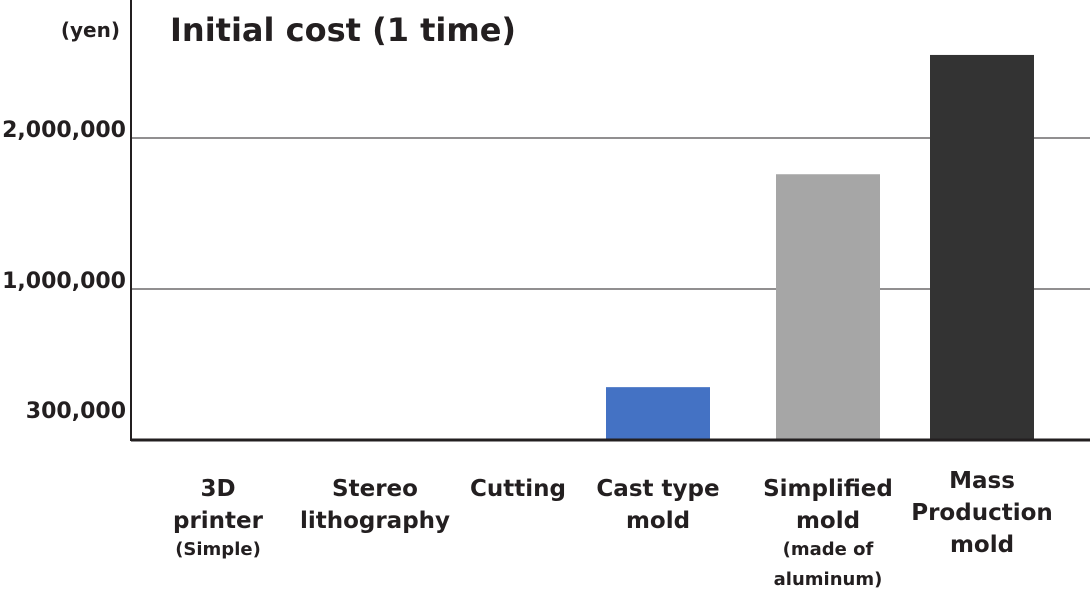  Describe the element at coordinates (90, 30) in the screenshot. I see `y-unit-label: (yen)` at that location.